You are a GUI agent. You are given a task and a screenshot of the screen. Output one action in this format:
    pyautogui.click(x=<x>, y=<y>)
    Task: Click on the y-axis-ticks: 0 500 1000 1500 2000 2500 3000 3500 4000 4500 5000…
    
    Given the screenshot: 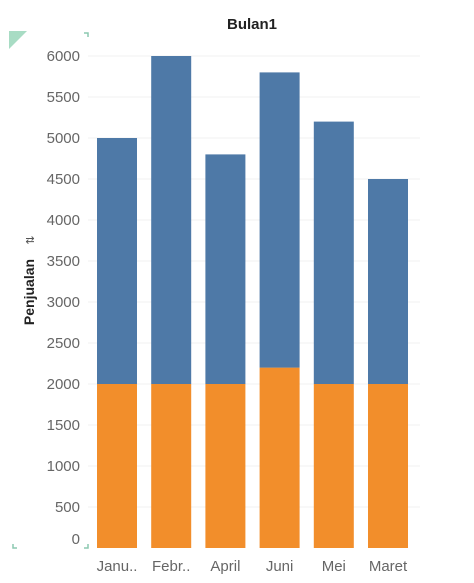 What is the action you would take?
    pyautogui.click(x=63, y=298)
    